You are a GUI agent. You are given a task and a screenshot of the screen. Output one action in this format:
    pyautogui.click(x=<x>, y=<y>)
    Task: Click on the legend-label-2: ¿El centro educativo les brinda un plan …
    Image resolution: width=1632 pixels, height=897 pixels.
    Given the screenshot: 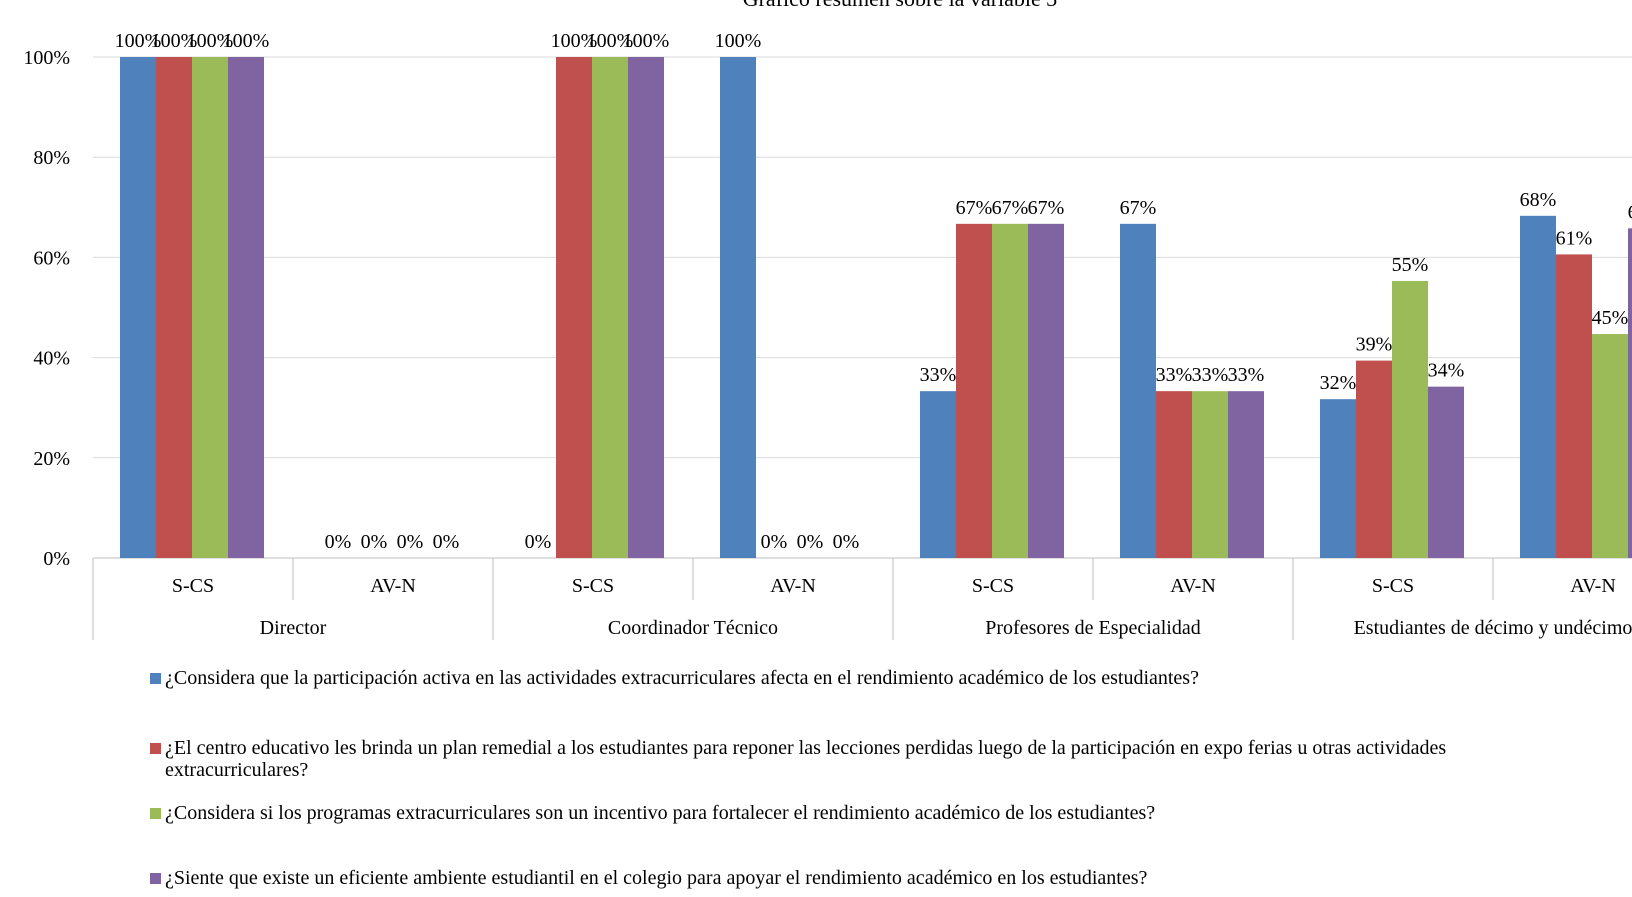 What is the action you would take?
    pyautogui.click(x=806, y=759)
    